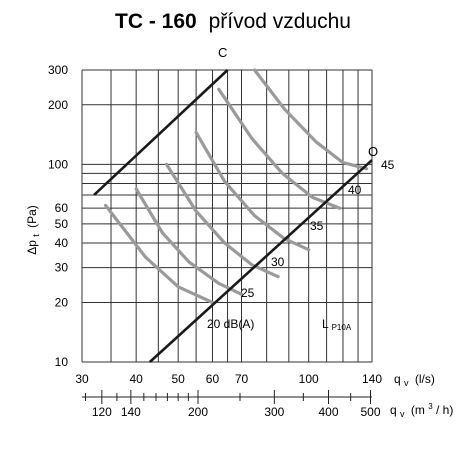  What do you see at coordinates (418, 410) in the screenshot?
I see `x-axis-label-m3h-unit-pre: (m` at bounding box center [418, 410].